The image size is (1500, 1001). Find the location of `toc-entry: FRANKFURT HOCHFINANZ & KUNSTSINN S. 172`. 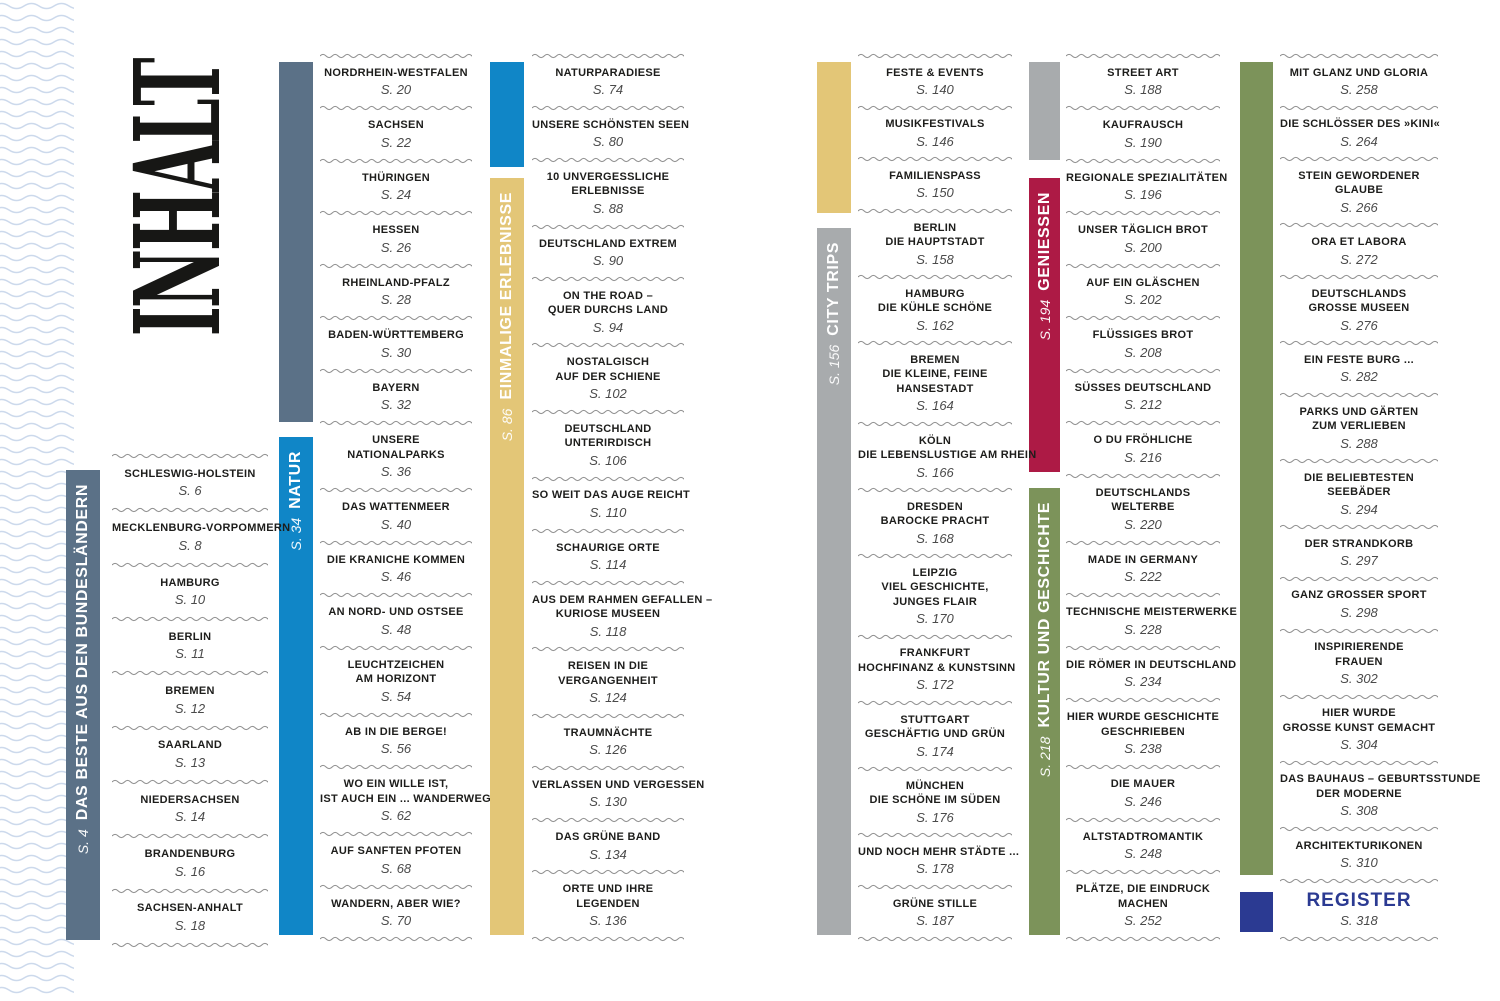

toc-entry: FRANKFURT HOCHFINANZ & KUNSTSINN S. 172 is located at coordinates (936, 669).